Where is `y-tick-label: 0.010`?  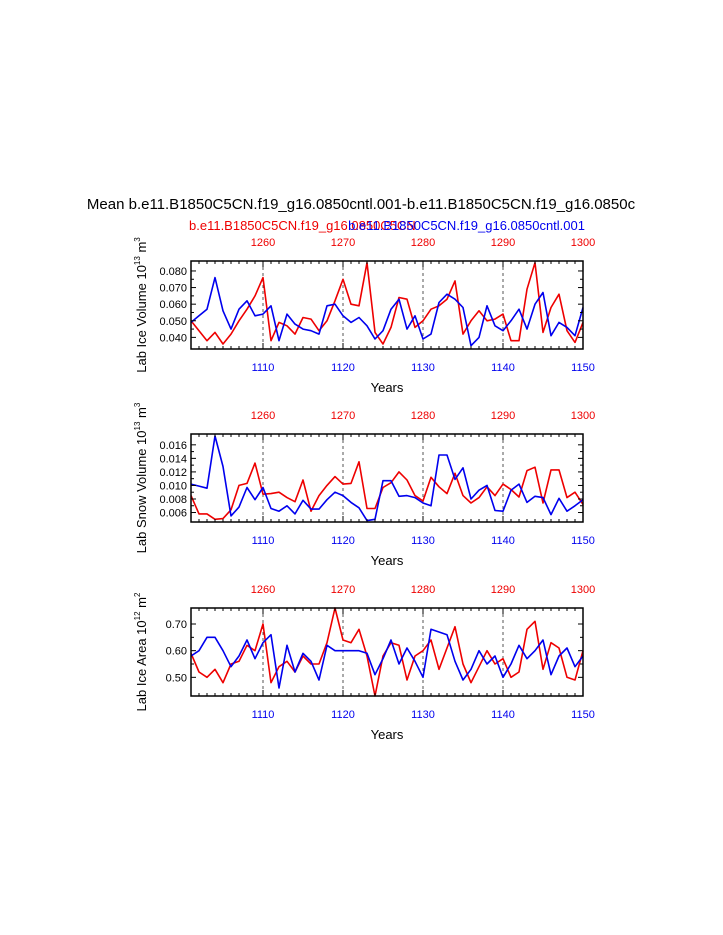 y-tick-label: 0.010 is located at coordinates (173, 486).